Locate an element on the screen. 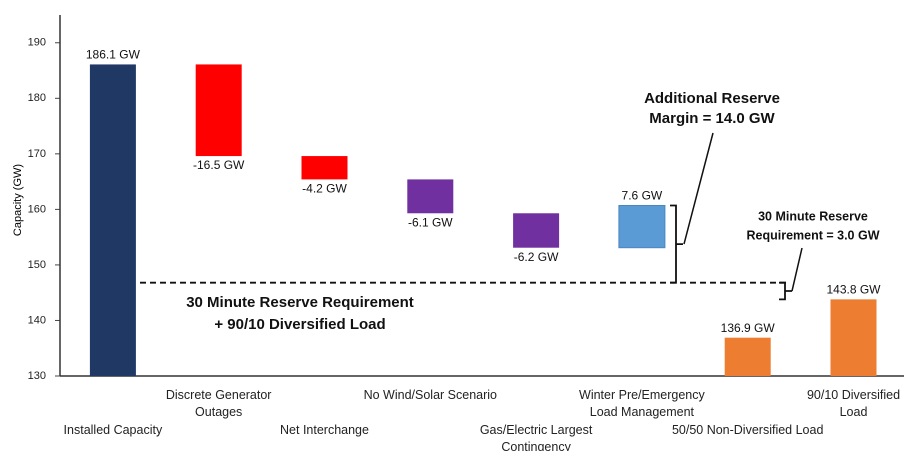  x-tick-label: 50/50 Non-Diversified Load is located at coordinates (747, 430).